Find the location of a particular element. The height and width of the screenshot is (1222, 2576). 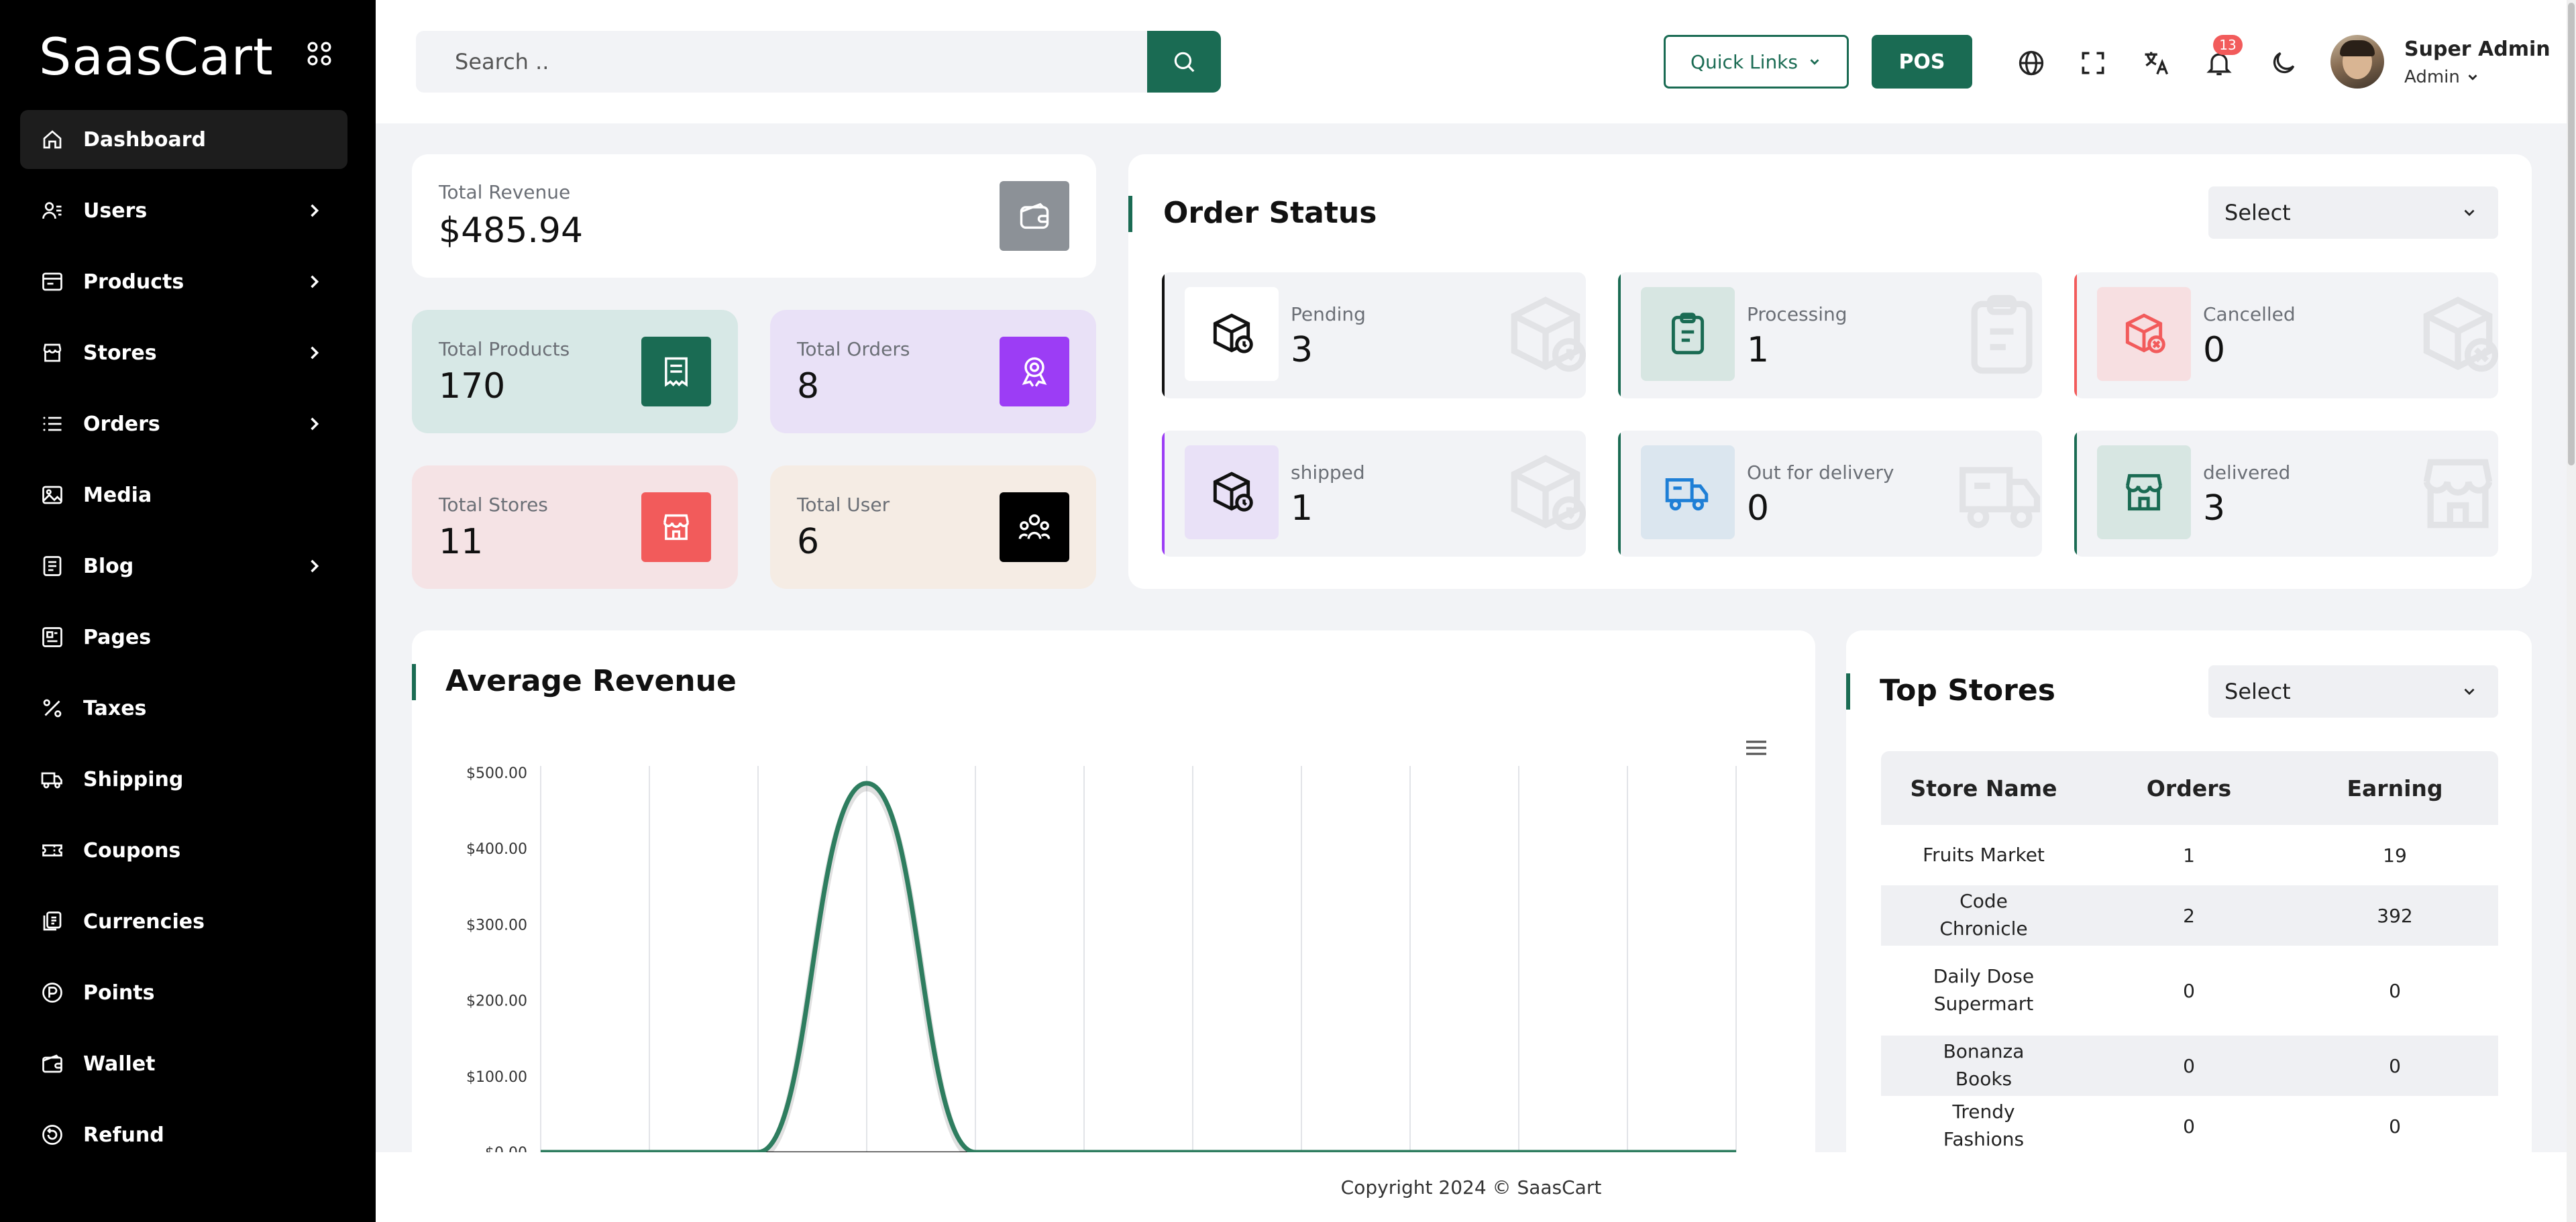

sidebar-item-taxes: Taxes is located at coordinates (183, 709).